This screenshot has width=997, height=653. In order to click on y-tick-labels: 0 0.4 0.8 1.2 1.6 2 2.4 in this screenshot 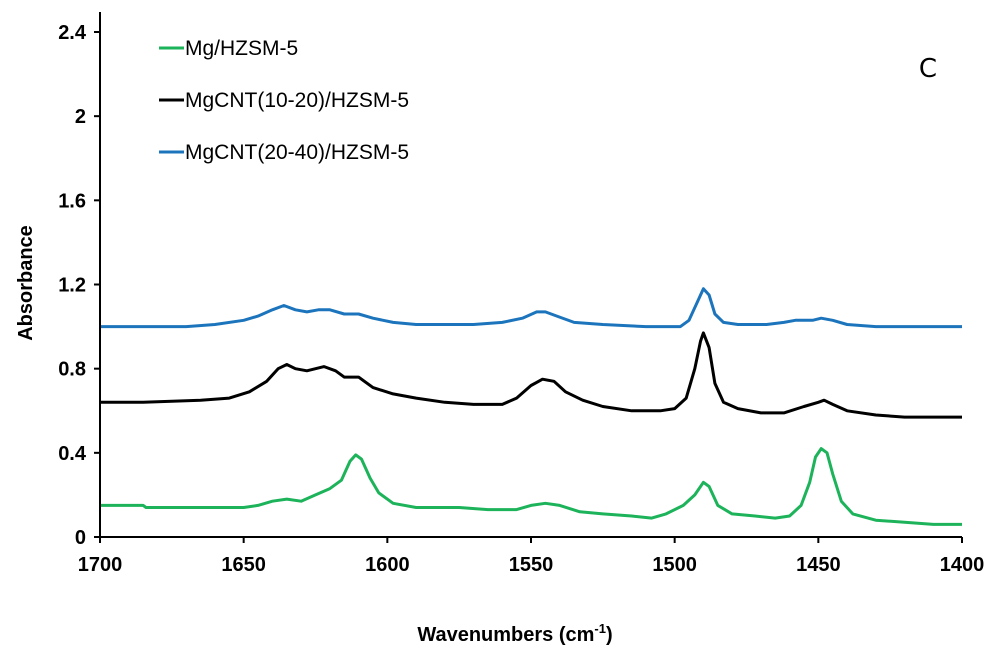, I will do `click(72, 285)`.